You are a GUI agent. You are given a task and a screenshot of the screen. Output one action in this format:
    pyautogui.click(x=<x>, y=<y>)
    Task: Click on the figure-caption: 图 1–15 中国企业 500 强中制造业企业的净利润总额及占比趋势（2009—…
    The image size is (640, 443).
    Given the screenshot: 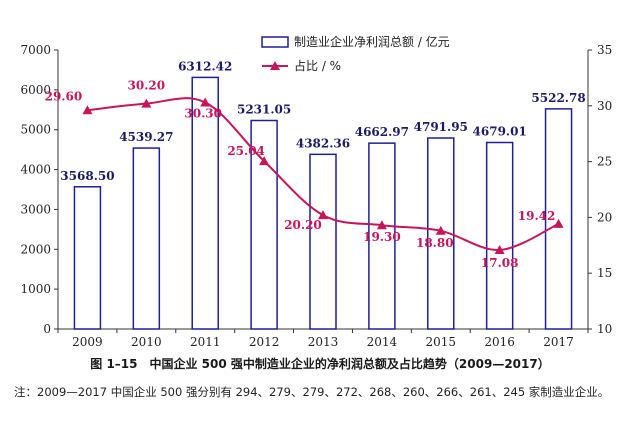 What is the action you would take?
    pyautogui.click(x=320, y=364)
    